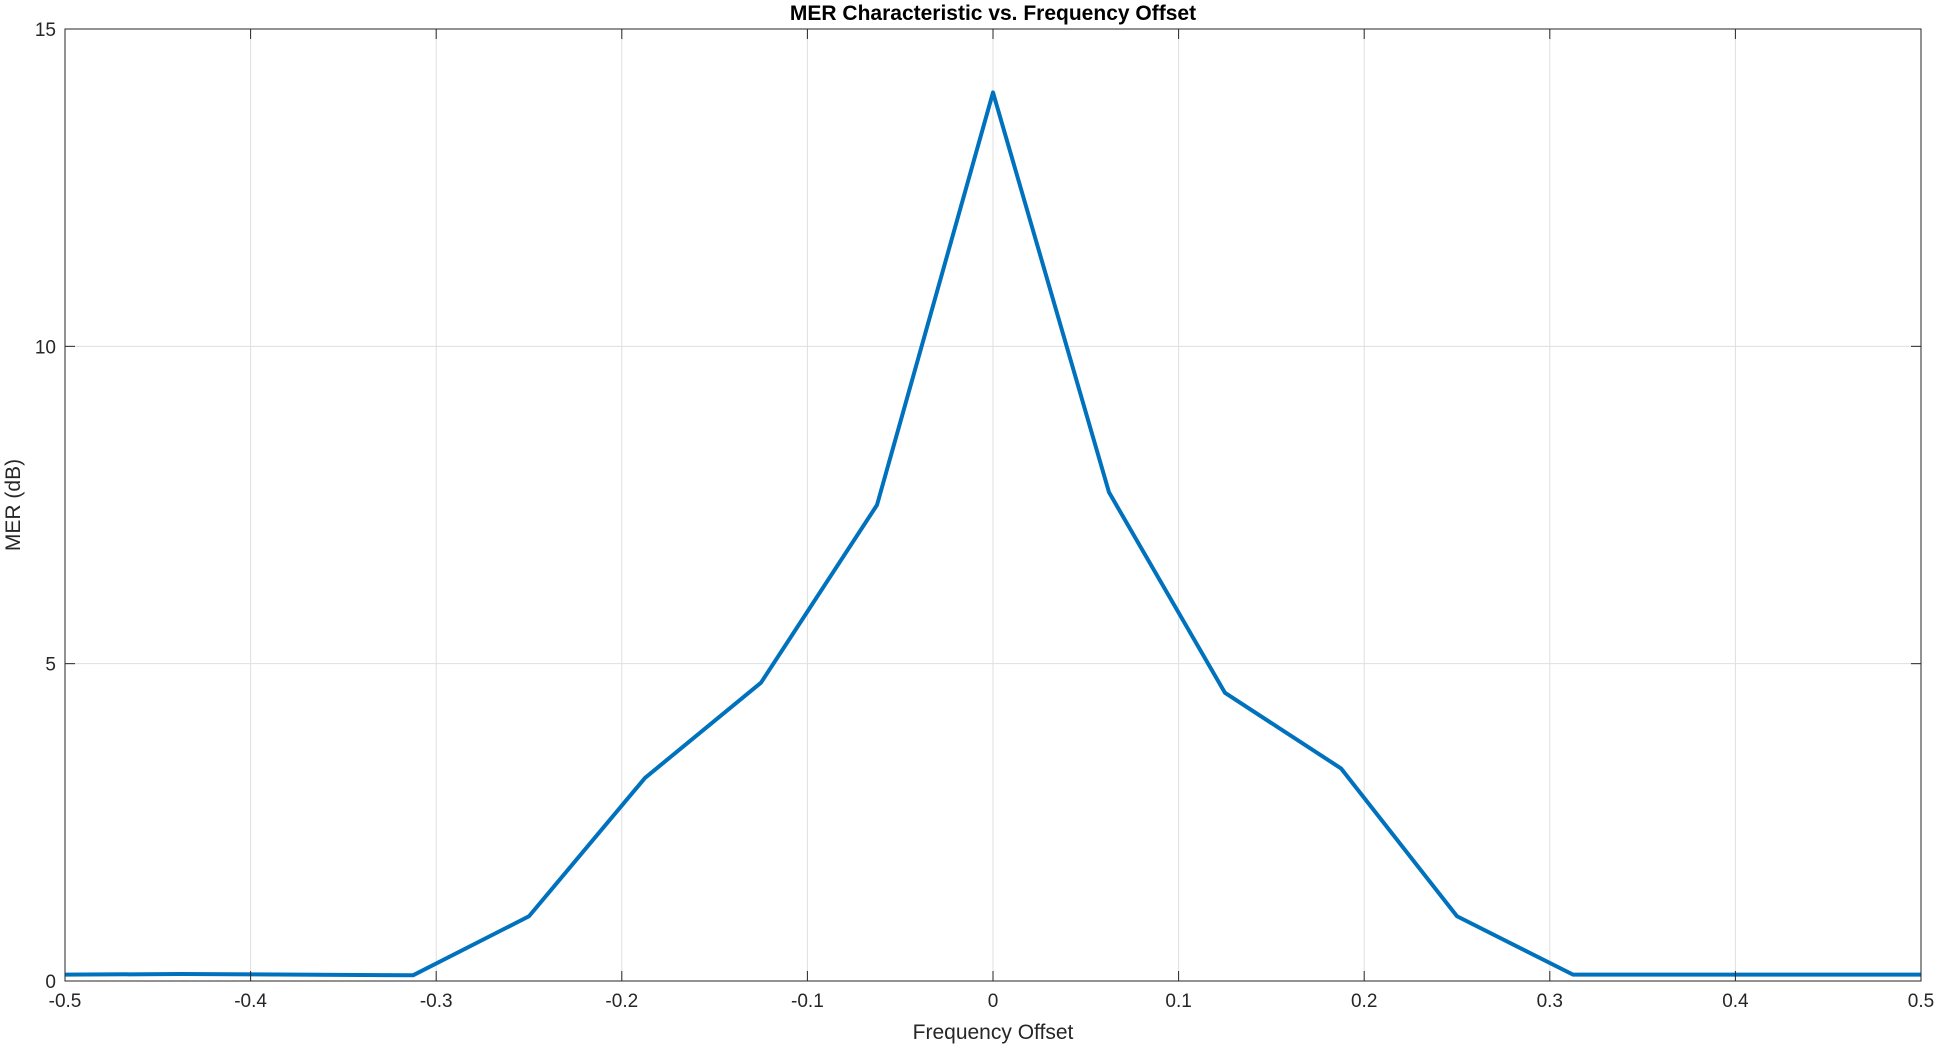  I want to click on x-tick-label: 0, so click(993, 1001).